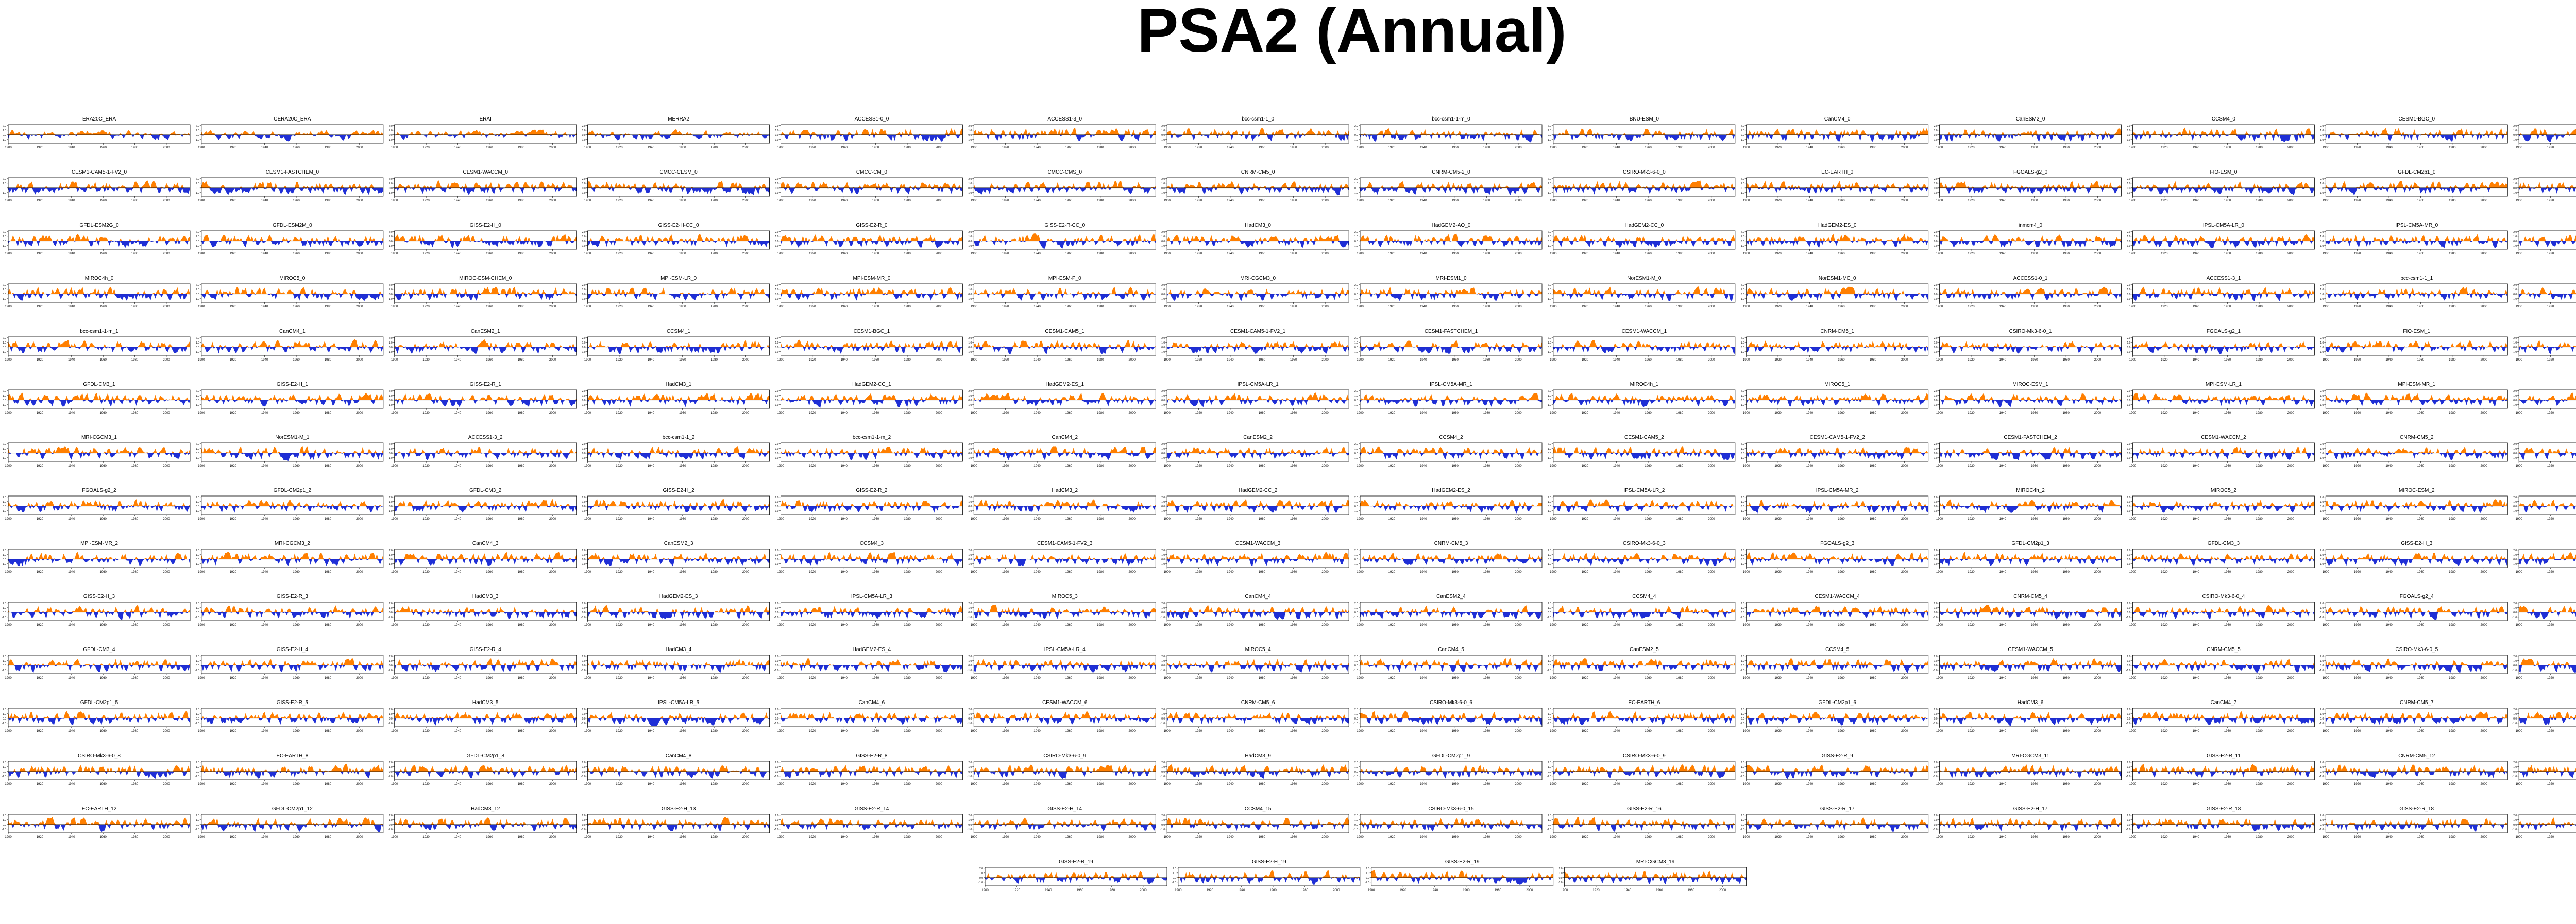 This screenshot has height=924, width=2576. Describe the element at coordinates (872, 490) in the screenshot. I see `panel-title: GISS-E2-R_2` at that location.